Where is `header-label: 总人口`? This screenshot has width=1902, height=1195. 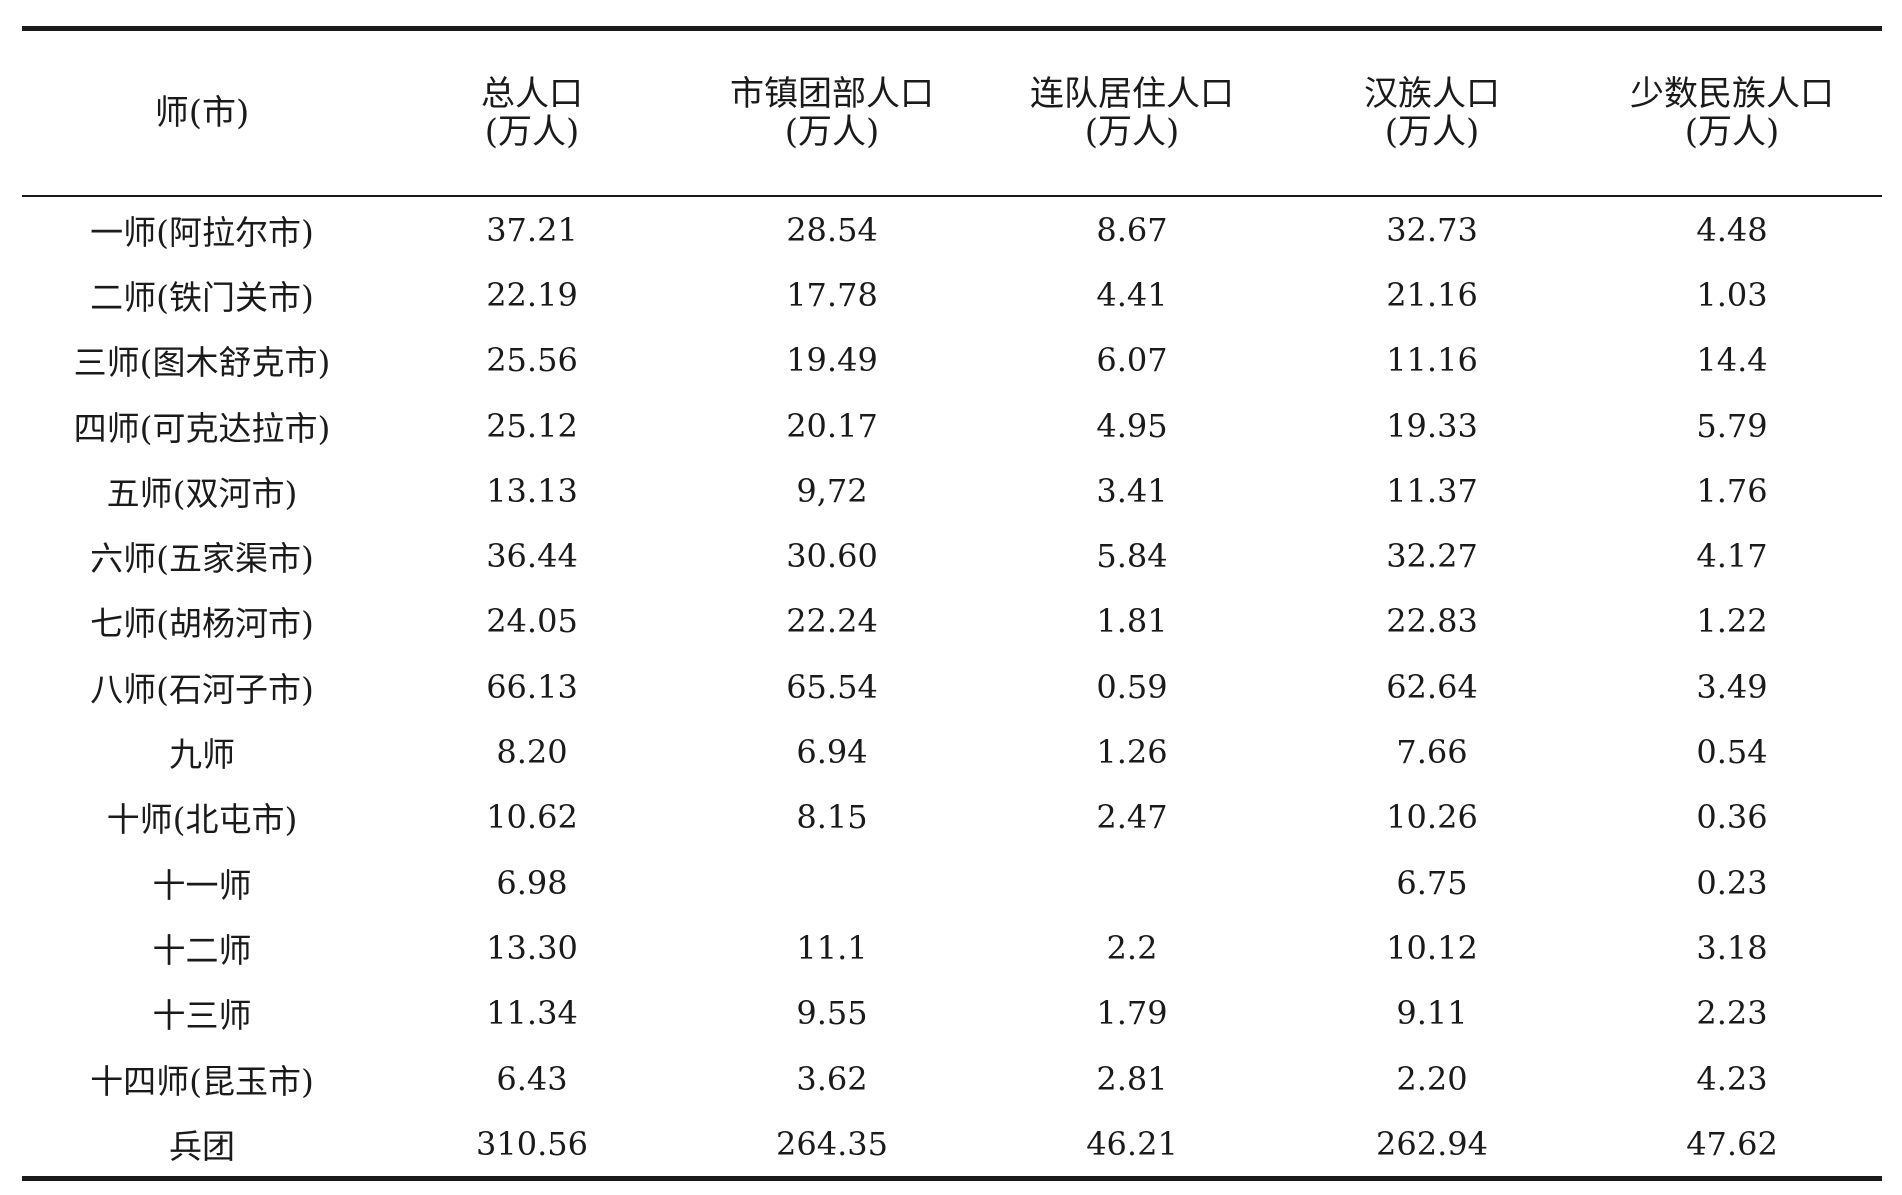 header-label: 总人口 is located at coordinates (532, 94).